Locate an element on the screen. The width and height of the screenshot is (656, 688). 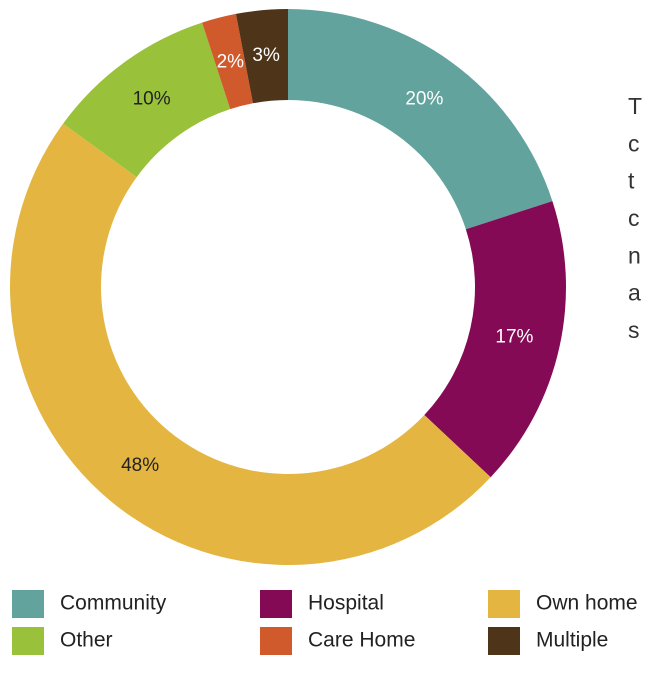
data-label: 2% is located at coordinates (231, 61).